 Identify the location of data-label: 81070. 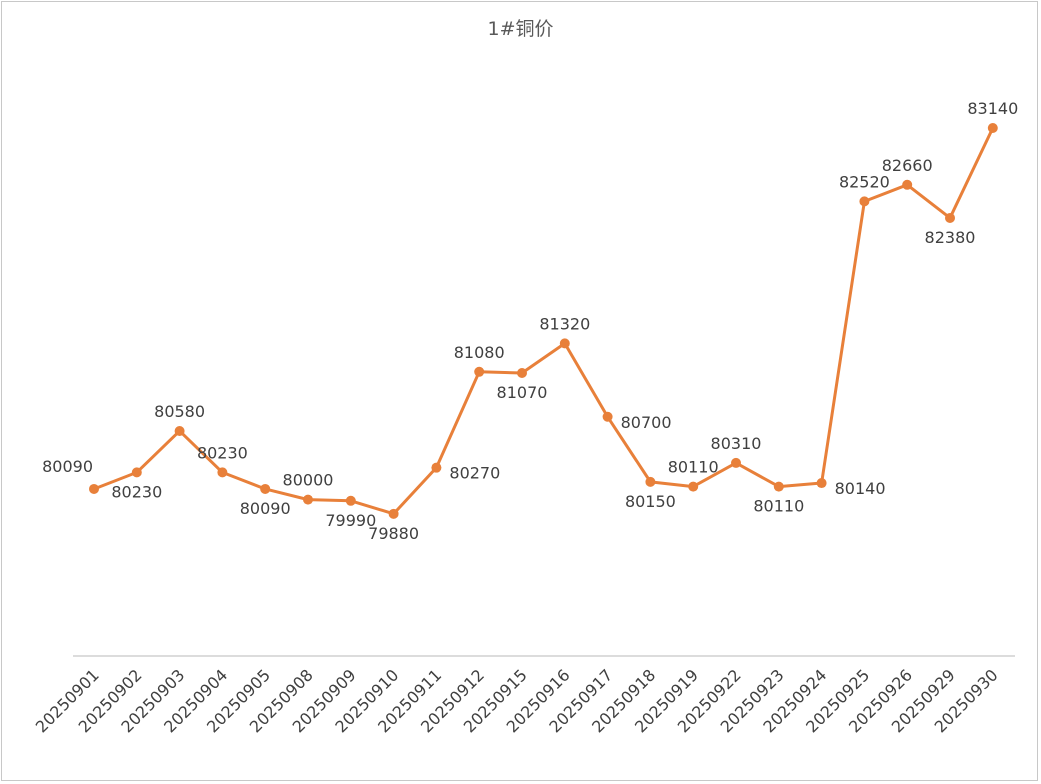
(522, 392).